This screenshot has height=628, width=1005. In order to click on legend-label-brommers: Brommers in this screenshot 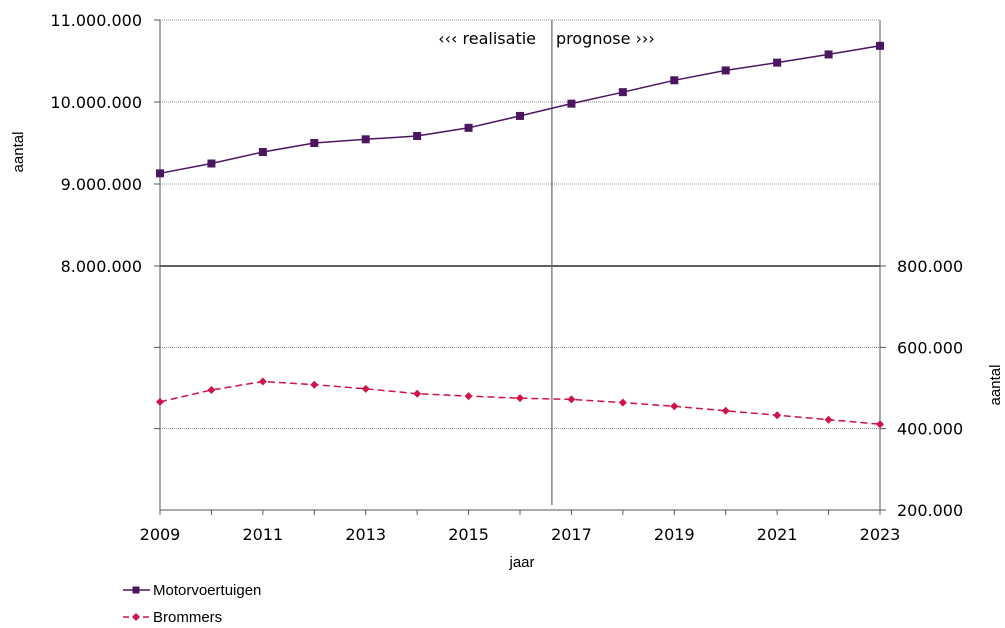, I will do `click(187, 617)`.